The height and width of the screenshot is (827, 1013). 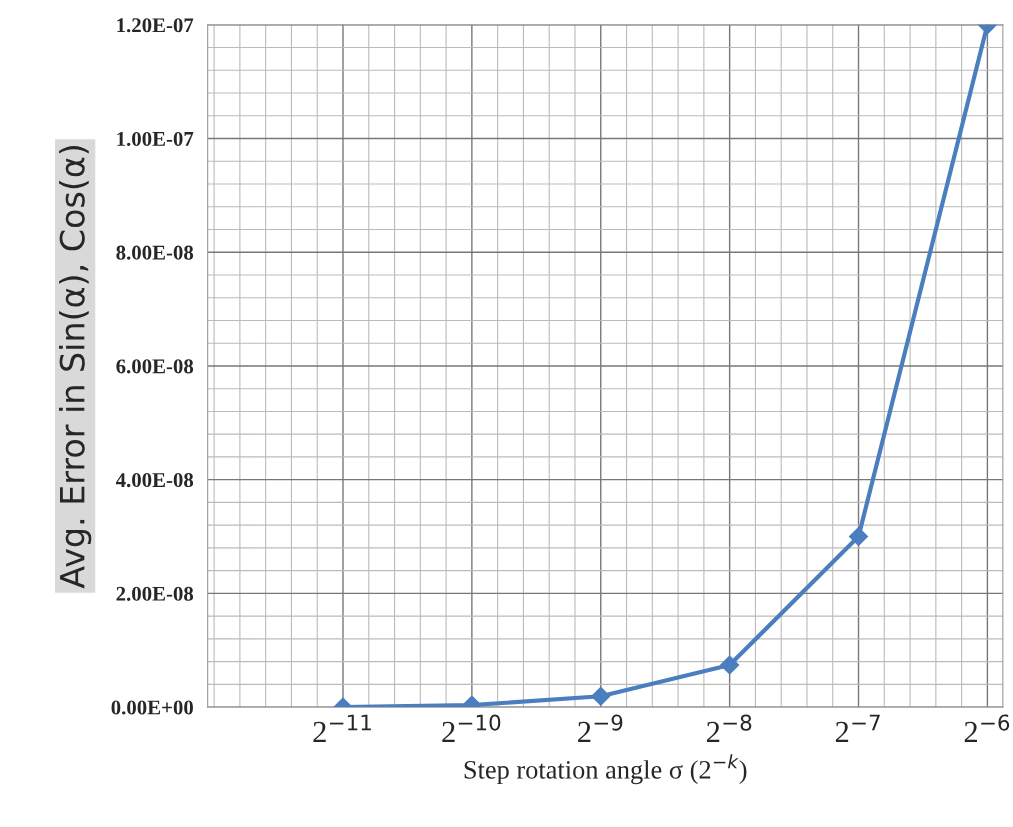 I want to click on y-tick-label: 0.00E+00, so click(x=152, y=707).